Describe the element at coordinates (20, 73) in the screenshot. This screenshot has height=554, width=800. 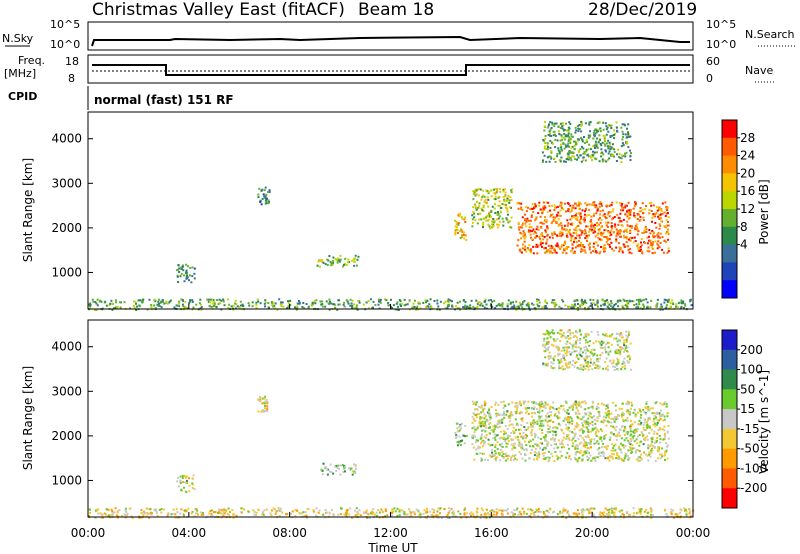
I see `freq-unit: [MHz]` at that location.